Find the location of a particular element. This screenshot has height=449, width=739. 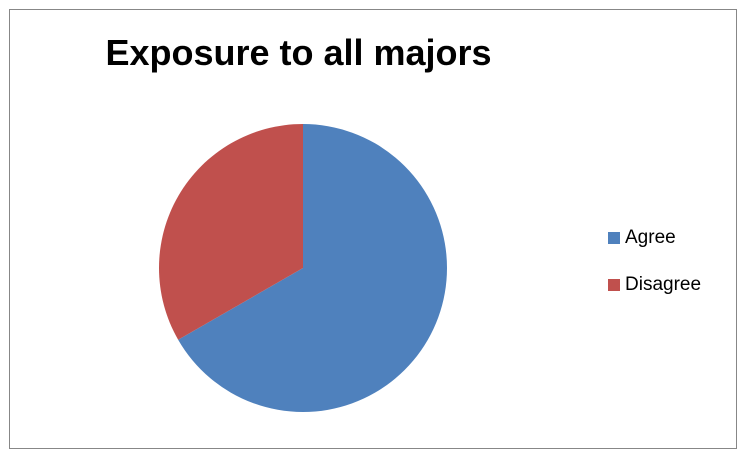

chart-title: Exposure to all majors is located at coordinates (298, 52).